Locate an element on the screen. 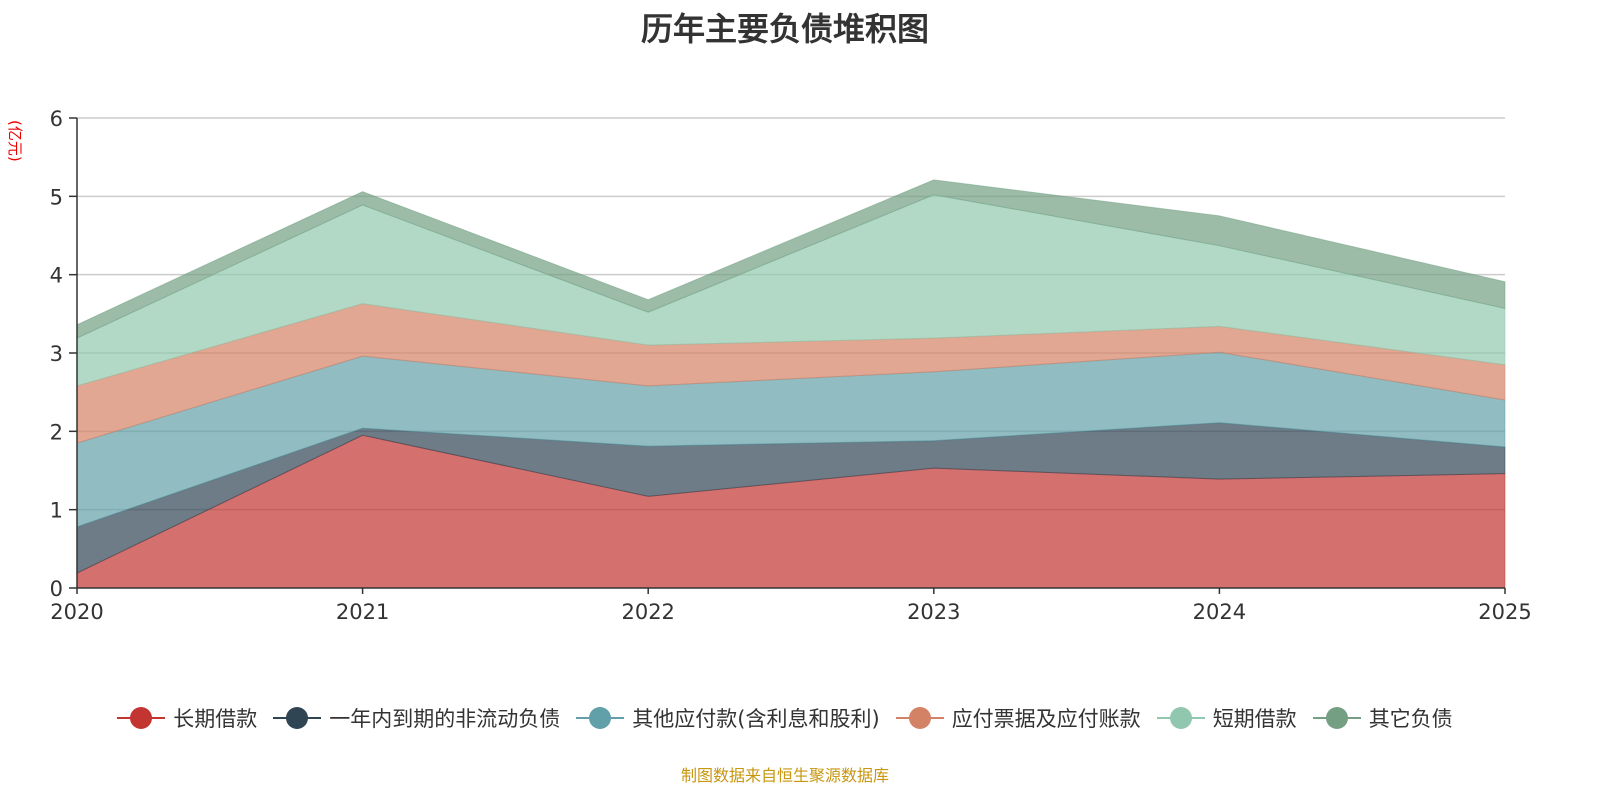 The image size is (1600, 800). y-tick-label: 2 is located at coordinates (56, 432).